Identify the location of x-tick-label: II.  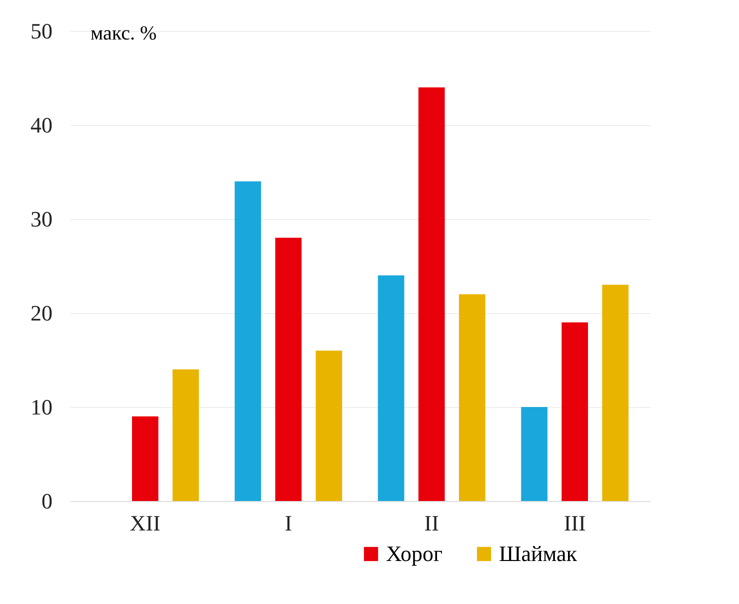
(431, 523).